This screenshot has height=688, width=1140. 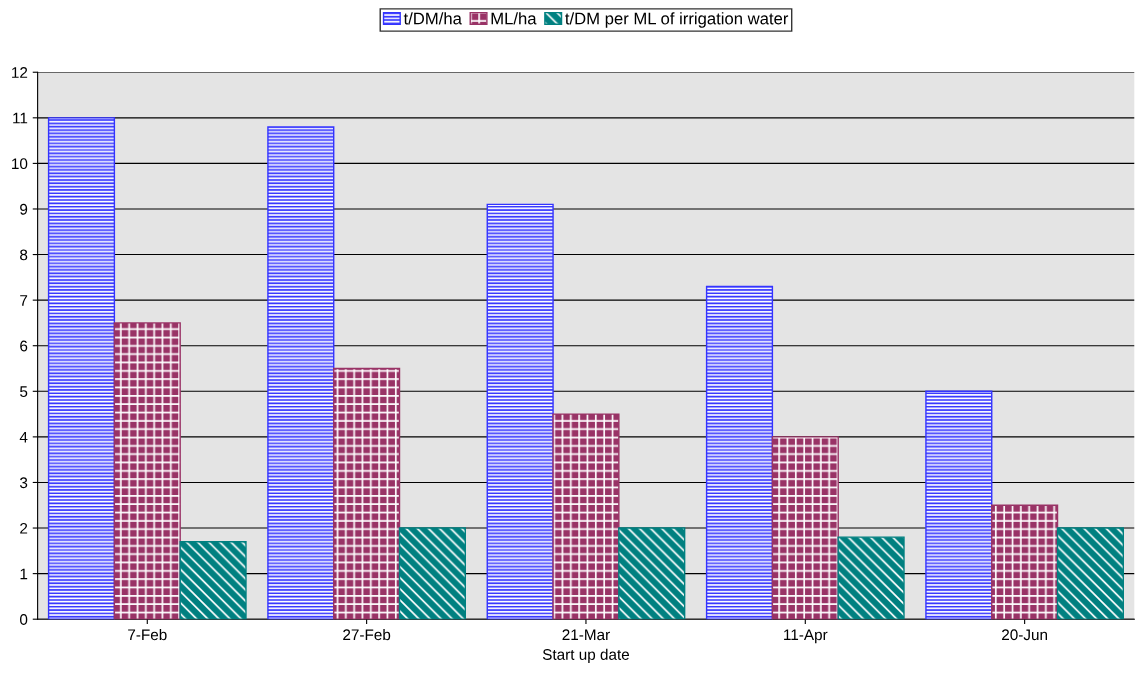 What do you see at coordinates (432, 18) in the screenshot?
I see `legend-label: t/DM/ha` at bounding box center [432, 18].